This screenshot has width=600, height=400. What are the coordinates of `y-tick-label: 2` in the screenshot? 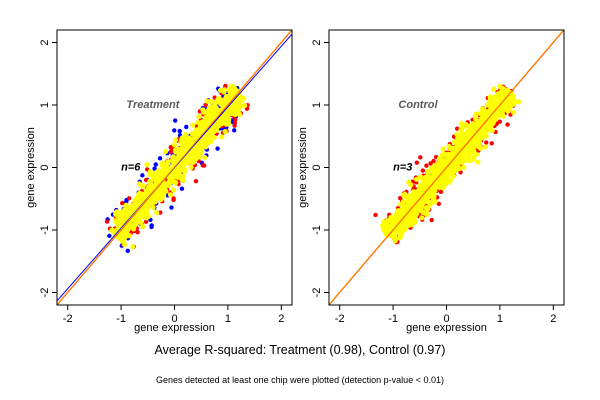 It's located at (45, 42).